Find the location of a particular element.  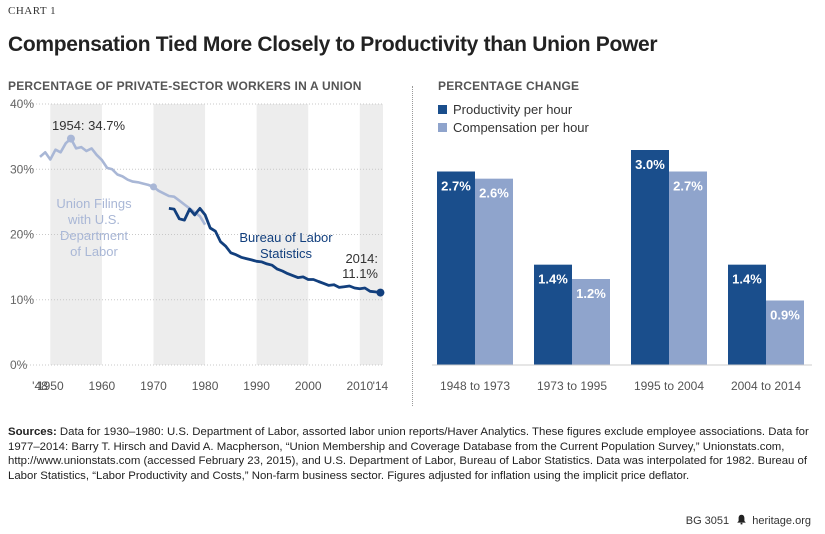

legend-item-compensation: Compensation per hour is located at coordinates (513, 127).